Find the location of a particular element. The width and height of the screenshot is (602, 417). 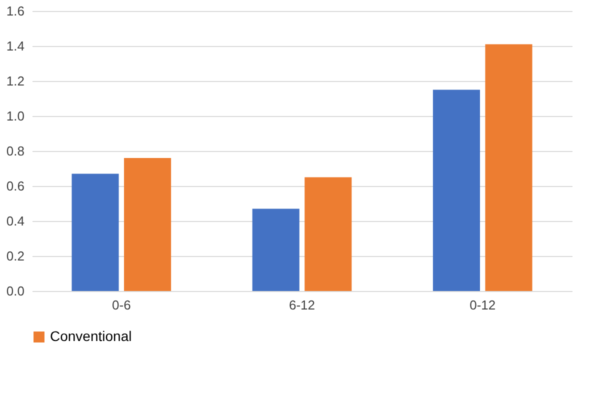

y-tick-label: 0.6 is located at coordinates (15, 186).